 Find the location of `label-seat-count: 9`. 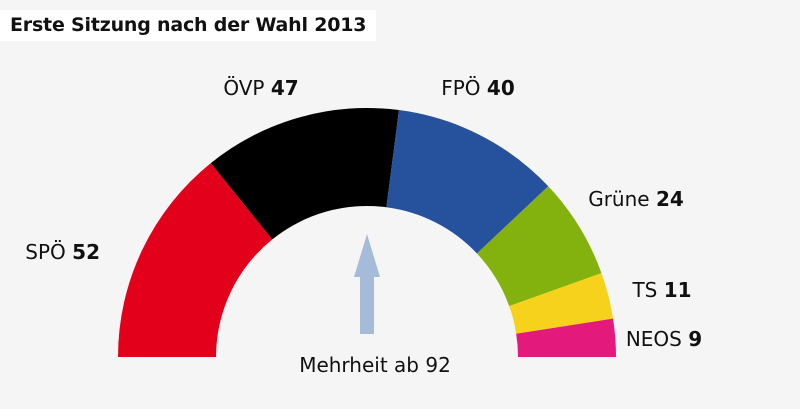

label-seat-count: 9 is located at coordinates (695, 339).